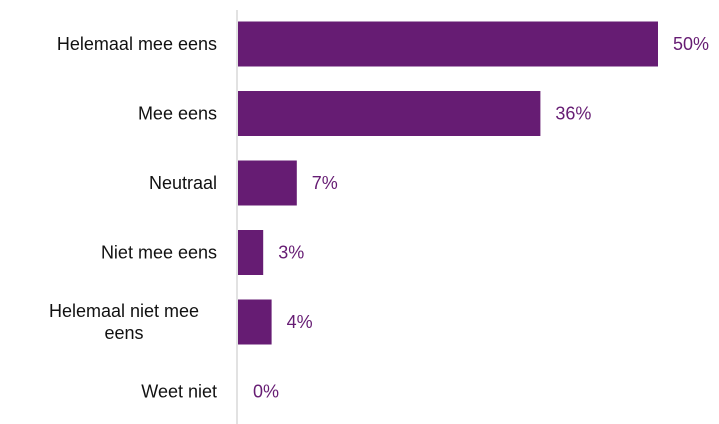 This screenshot has width=719, height=424. Describe the element at coordinates (573, 114) in the screenshot. I see `bar-value-label: 36%` at that location.